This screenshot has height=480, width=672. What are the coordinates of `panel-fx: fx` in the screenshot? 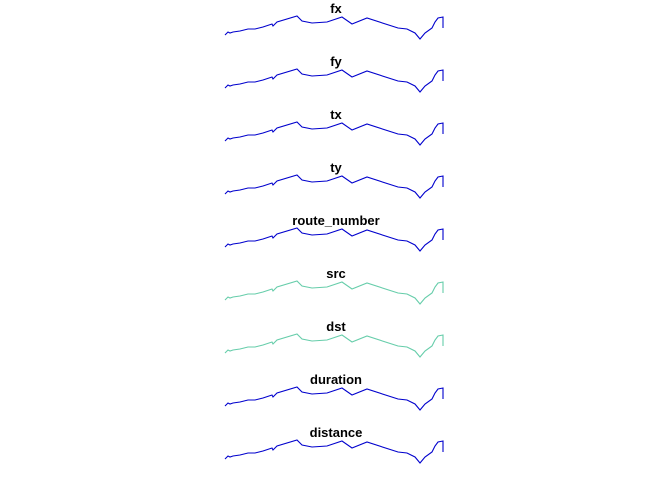 It's located at (334, 20).